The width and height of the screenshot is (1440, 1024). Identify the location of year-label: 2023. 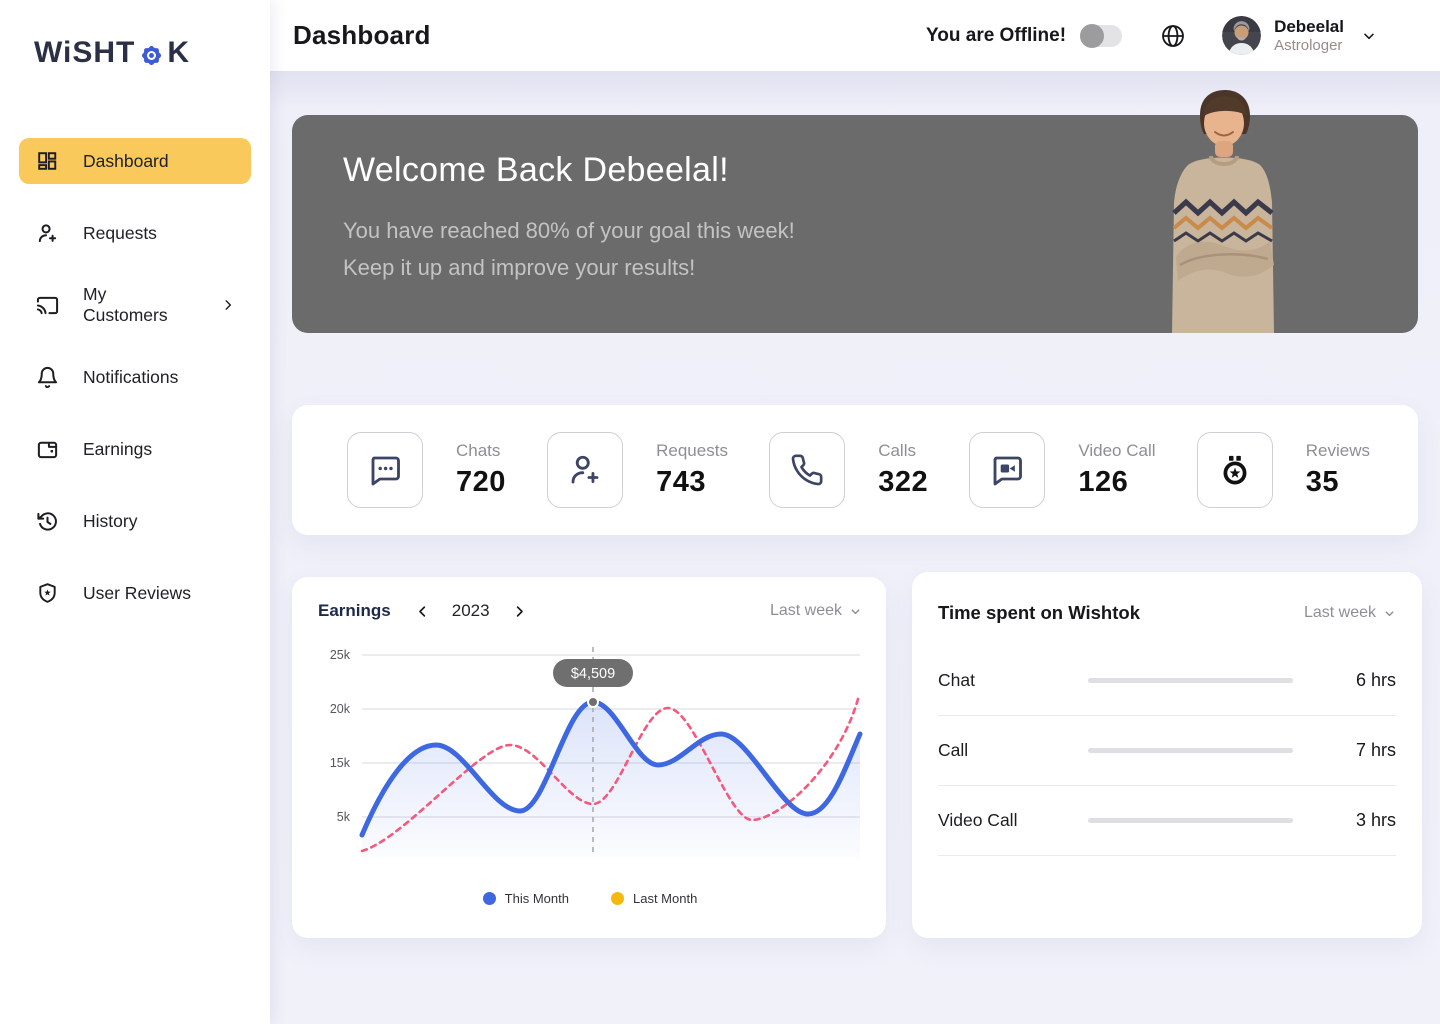
(470, 610).